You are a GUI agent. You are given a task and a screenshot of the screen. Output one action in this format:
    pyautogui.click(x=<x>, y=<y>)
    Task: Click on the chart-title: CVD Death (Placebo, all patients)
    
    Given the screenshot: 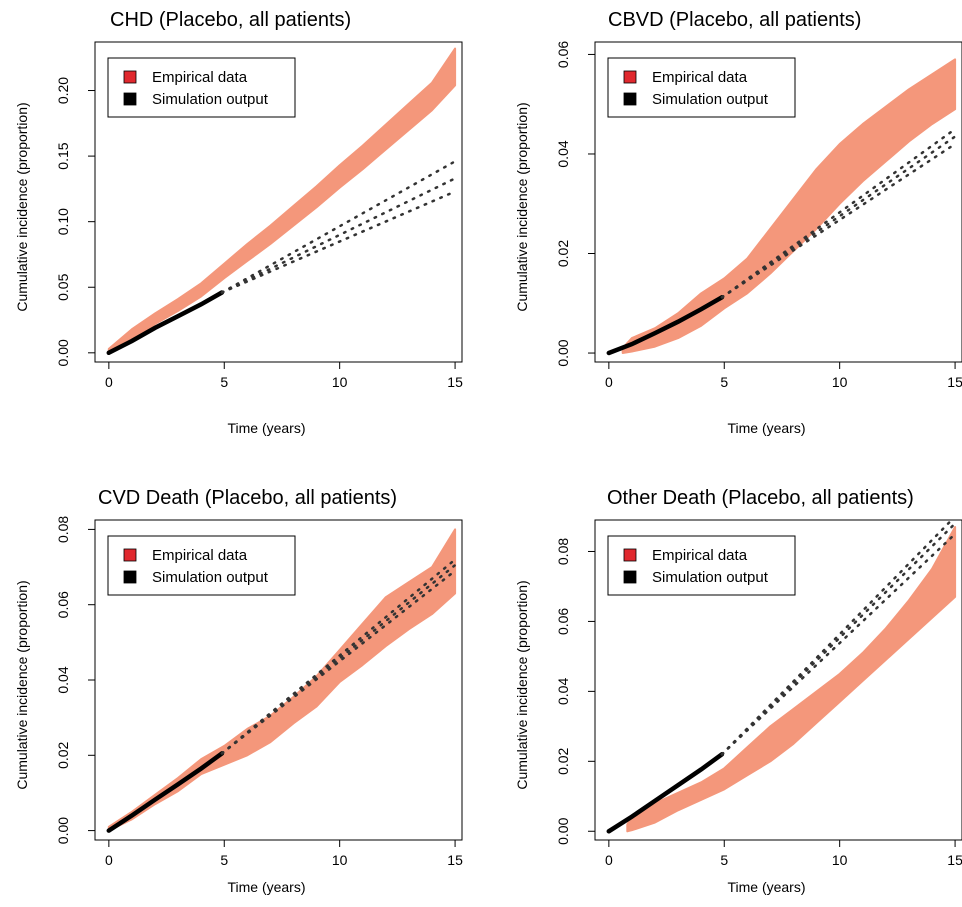 What is the action you would take?
    pyautogui.click(x=247, y=498)
    